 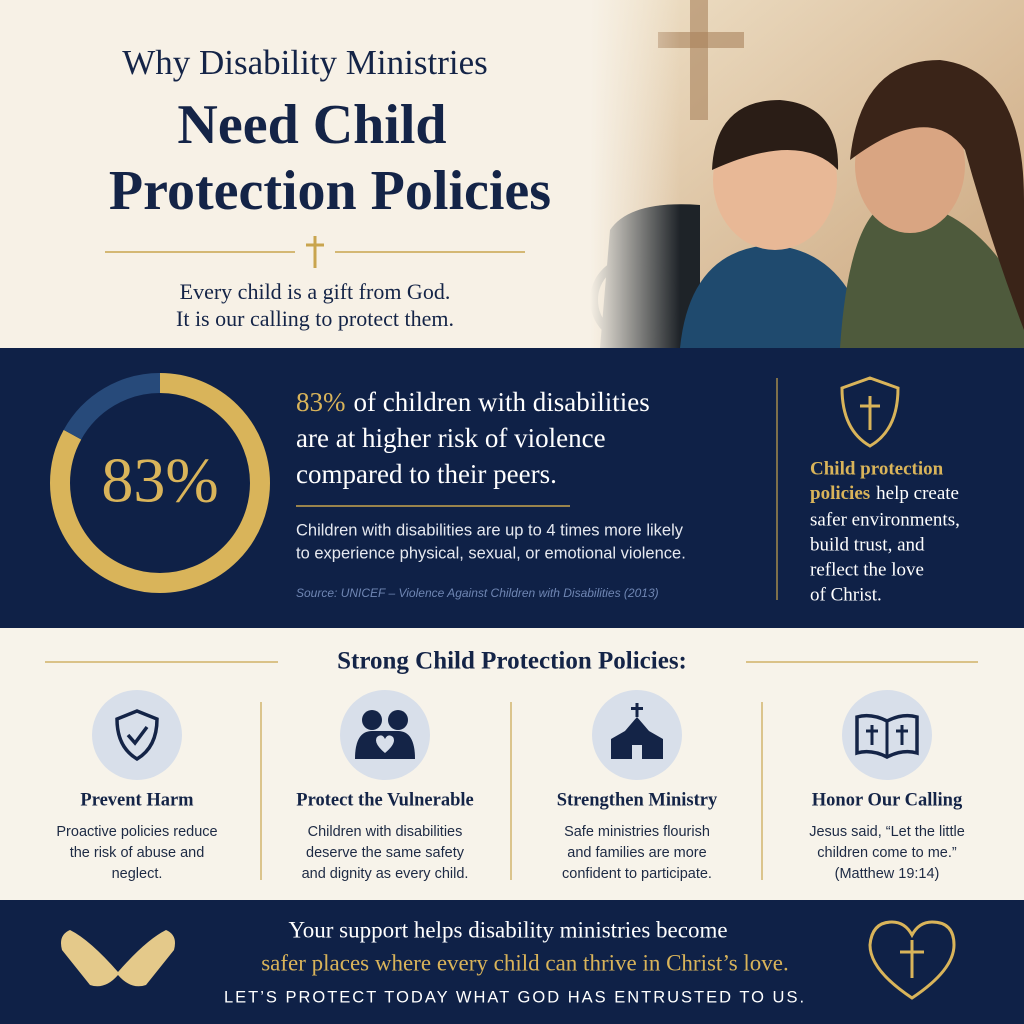 What do you see at coordinates (867, 569) in the screenshot?
I see `side-line: reflect the love` at bounding box center [867, 569].